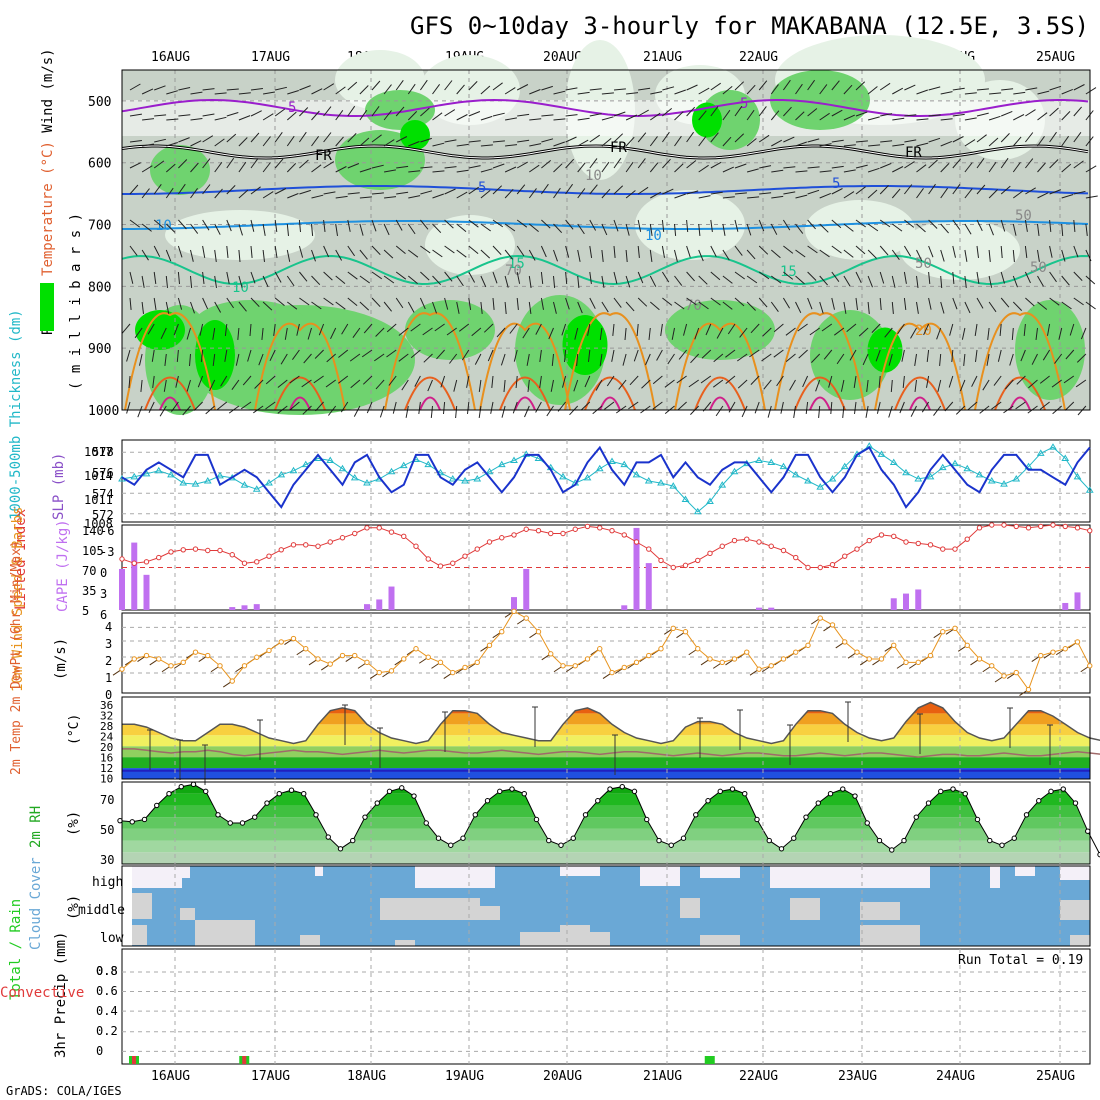  Describe the element at coordinates (575, 935) in the screenshot. I see `cloud-low-block` at that location.